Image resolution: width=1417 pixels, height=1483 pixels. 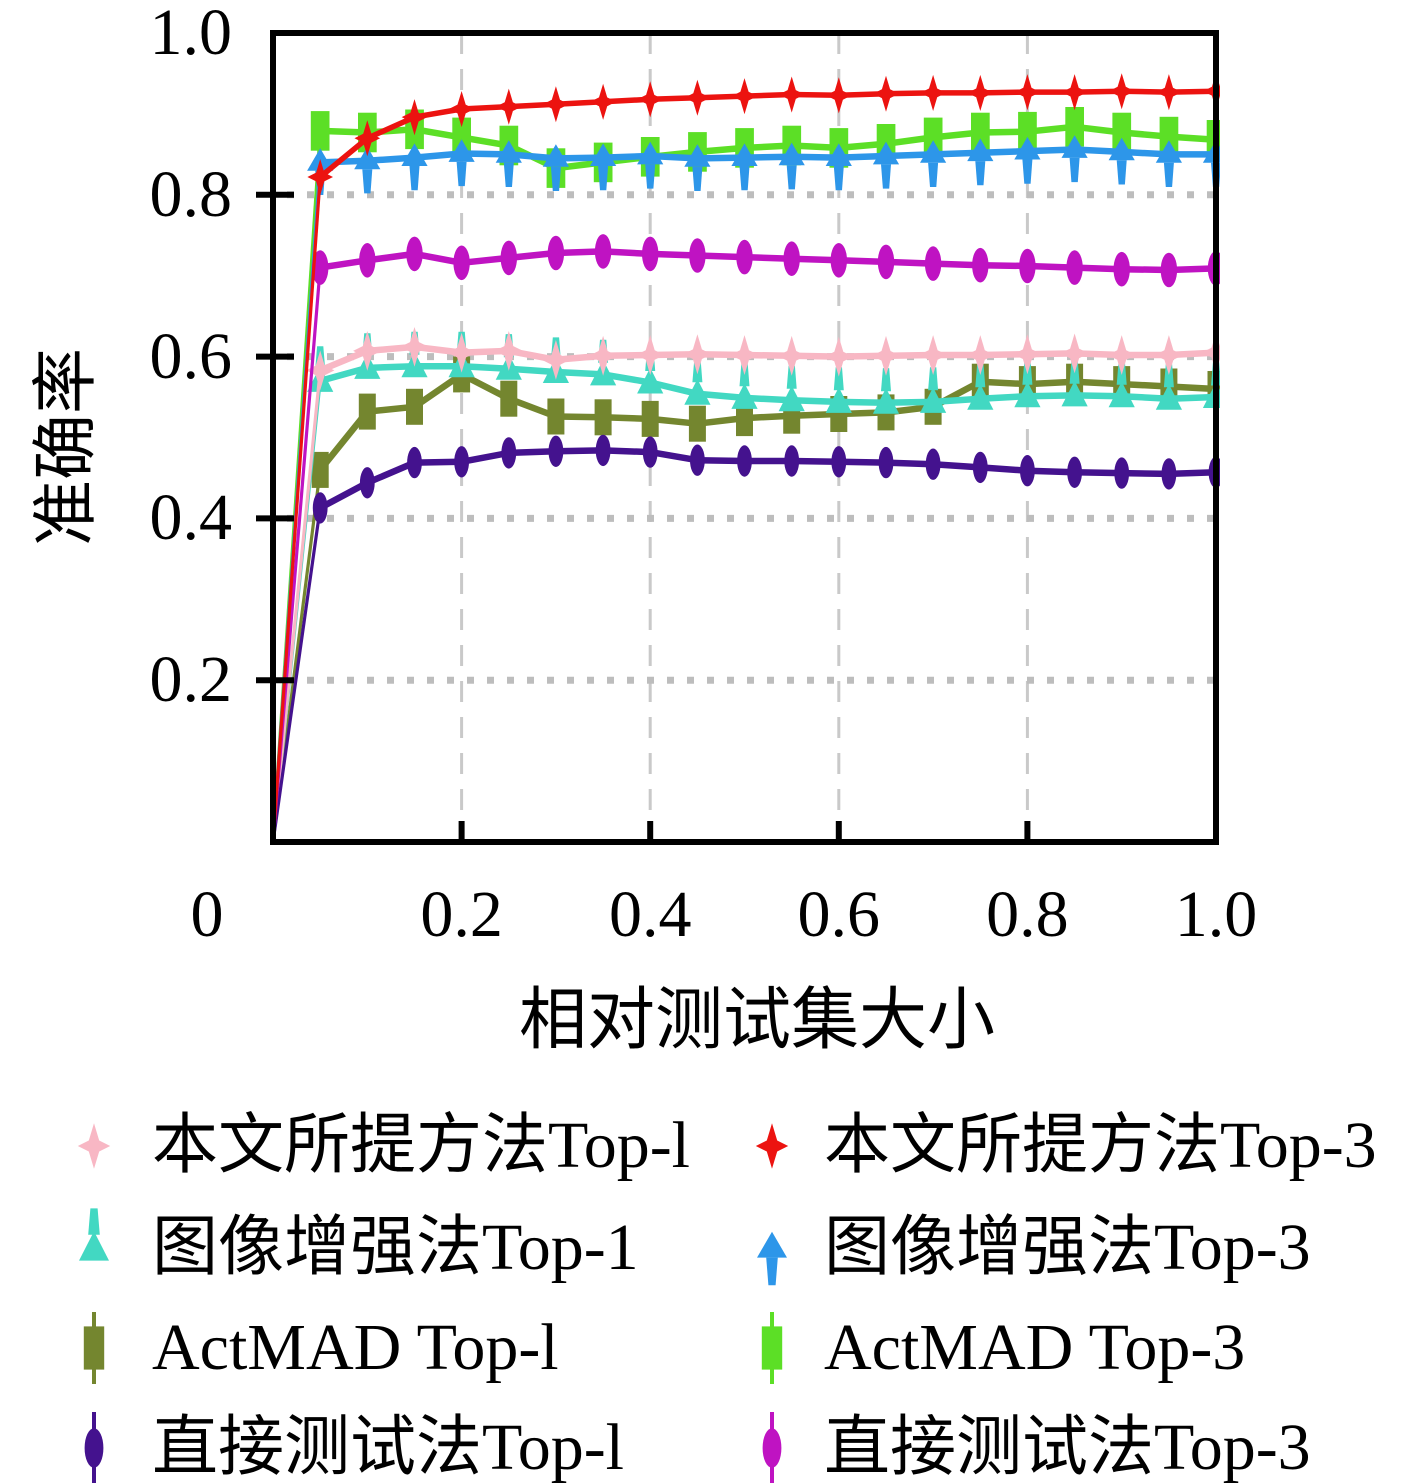 What do you see at coordinates (1067, 1247) in the screenshot?
I see `legend-label: 图像增强法Top-3` at bounding box center [1067, 1247].